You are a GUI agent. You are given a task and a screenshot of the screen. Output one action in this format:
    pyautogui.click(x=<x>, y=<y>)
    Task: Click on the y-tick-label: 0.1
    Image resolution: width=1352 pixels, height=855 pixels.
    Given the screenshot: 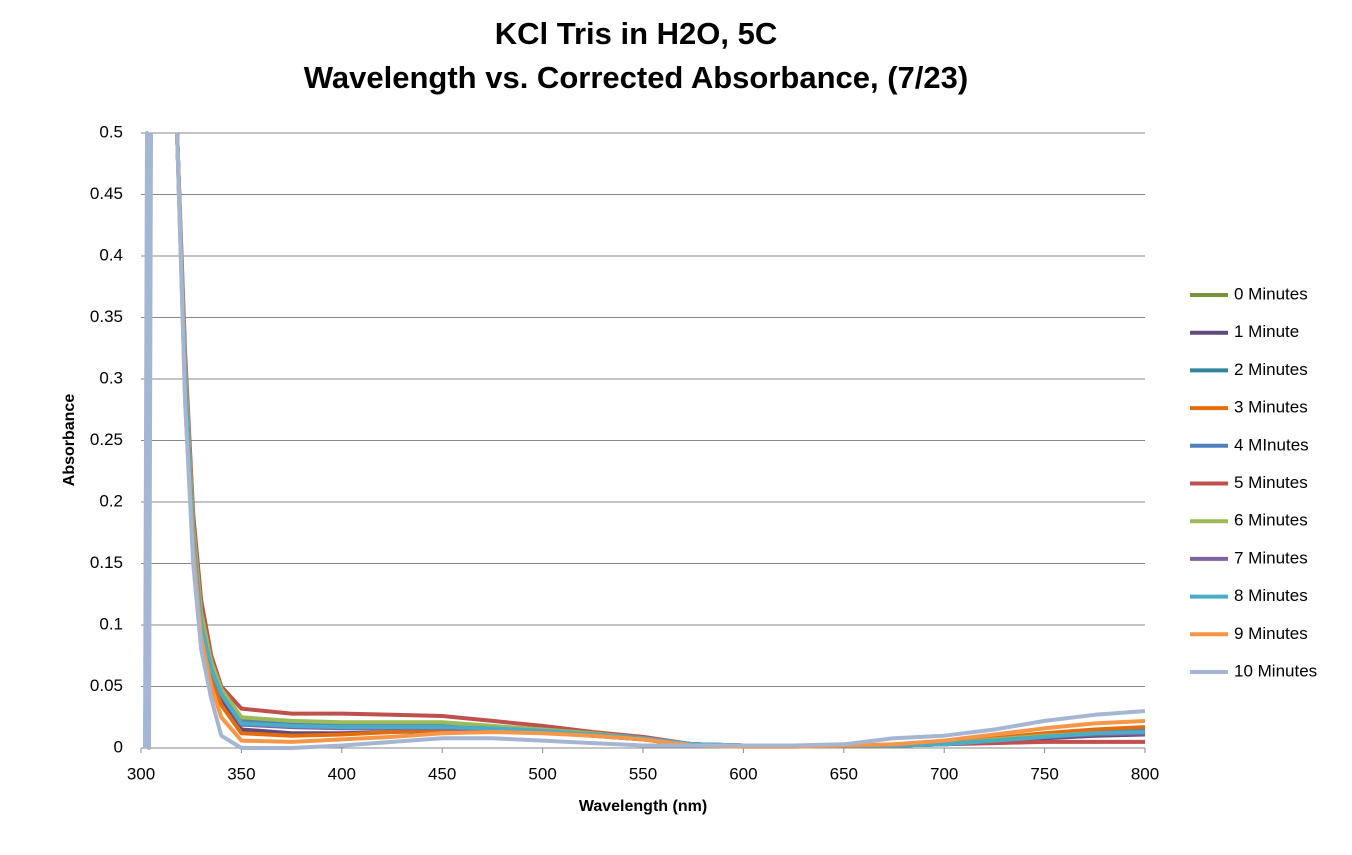 What is the action you would take?
    pyautogui.click(x=111, y=623)
    